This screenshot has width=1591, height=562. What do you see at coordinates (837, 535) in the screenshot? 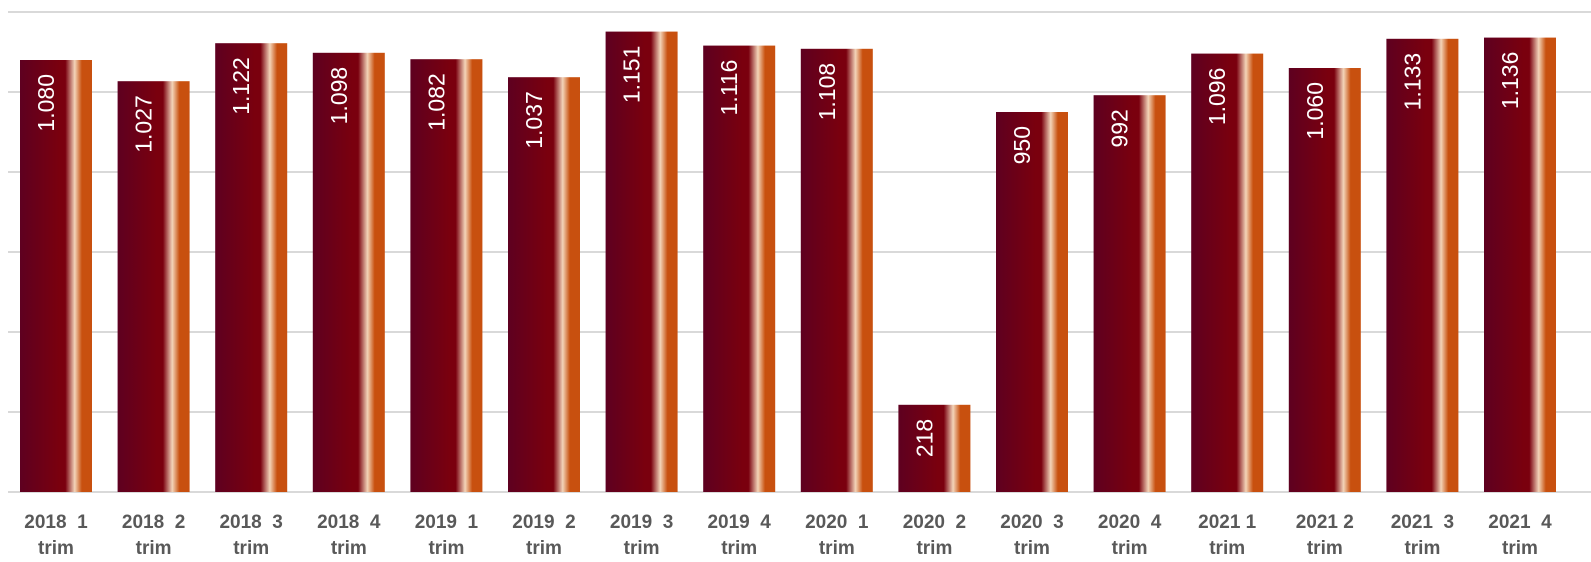
I see `x-tick-label: 2020 1 trim` at bounding box center [837, 535].